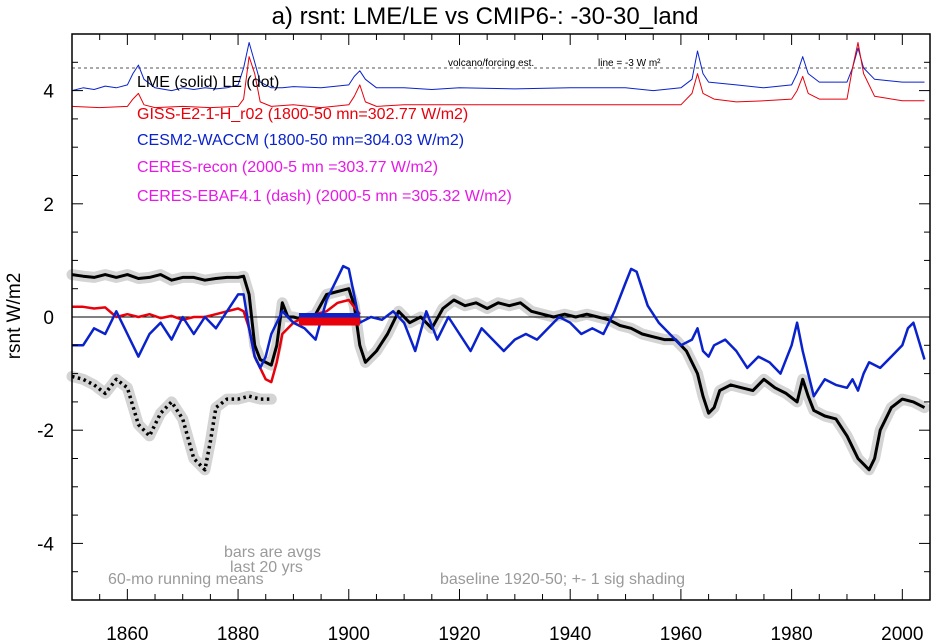 The width and height of the screenshot is (944, 641). I want to click on baseline-note: baseline 1920-50; +- 1 sig shading, so click(562, 579).